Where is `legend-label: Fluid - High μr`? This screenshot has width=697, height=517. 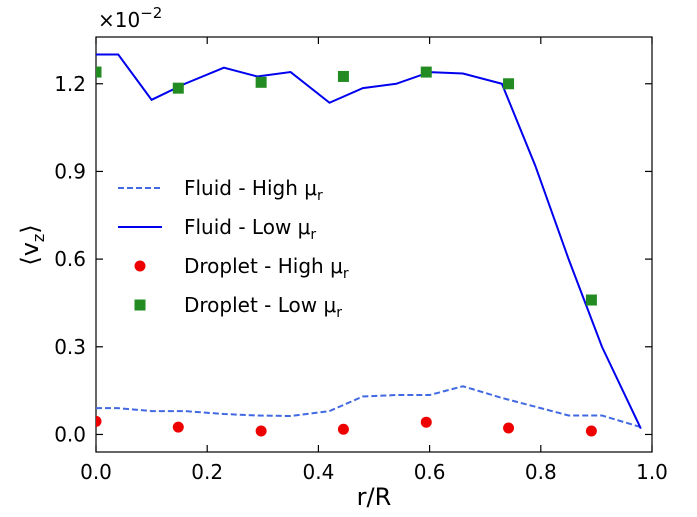 legend-label: Fluid - High μr is located at coordinates (253, 190).